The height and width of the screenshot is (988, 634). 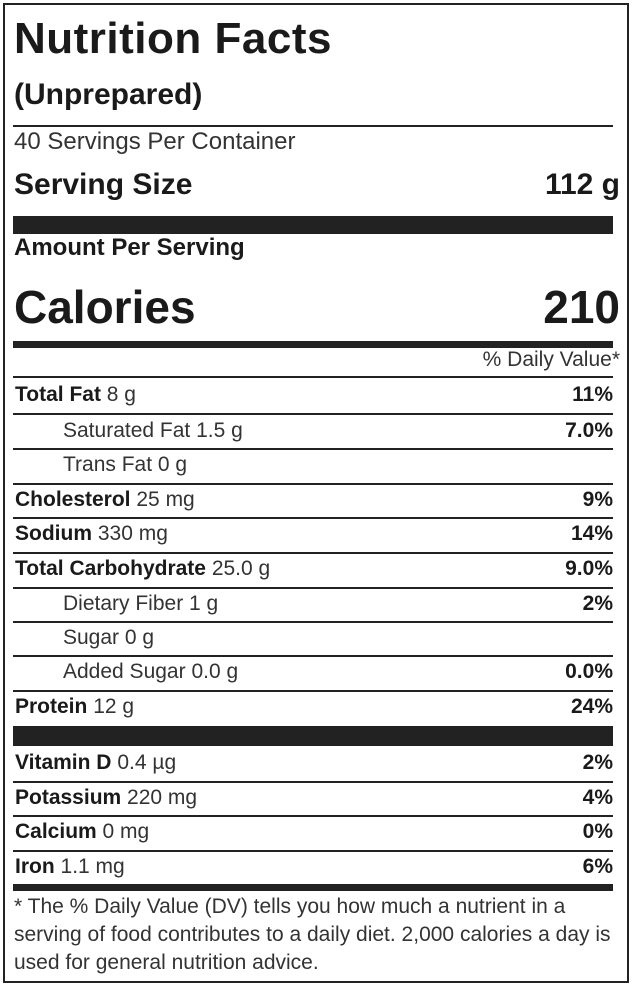 I want to click on daily-value-header: % Daily Value*, so click(x=551, y=359).